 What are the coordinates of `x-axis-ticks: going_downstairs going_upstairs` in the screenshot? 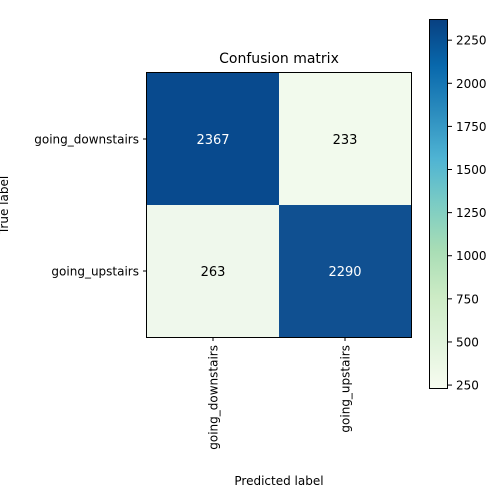 It's located at (280, 393).